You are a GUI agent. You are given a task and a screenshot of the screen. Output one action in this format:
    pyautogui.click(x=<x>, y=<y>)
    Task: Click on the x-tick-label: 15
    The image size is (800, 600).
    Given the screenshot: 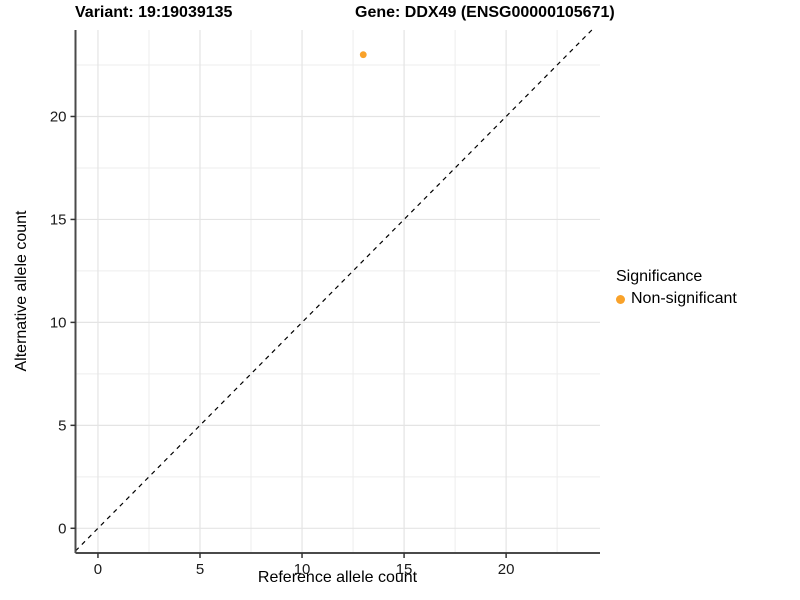 What is the action you would take?
    pyautogui.click(x=404, y=569)
    